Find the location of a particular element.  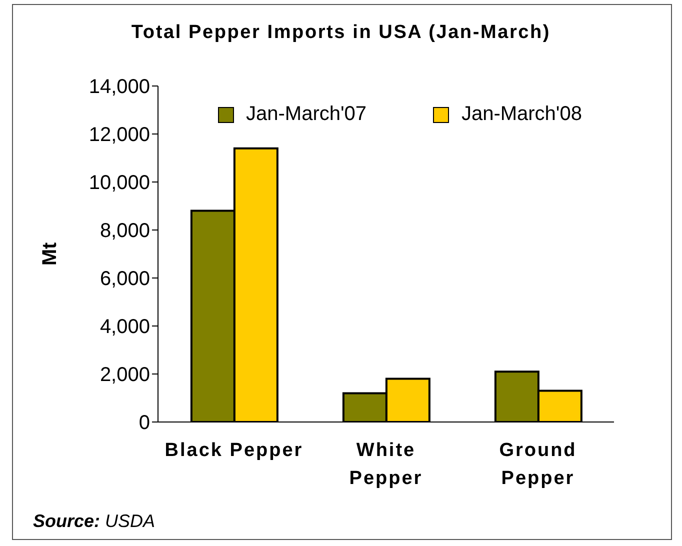

x-tick-label: White Pepper is located at coordinates (386, 464).